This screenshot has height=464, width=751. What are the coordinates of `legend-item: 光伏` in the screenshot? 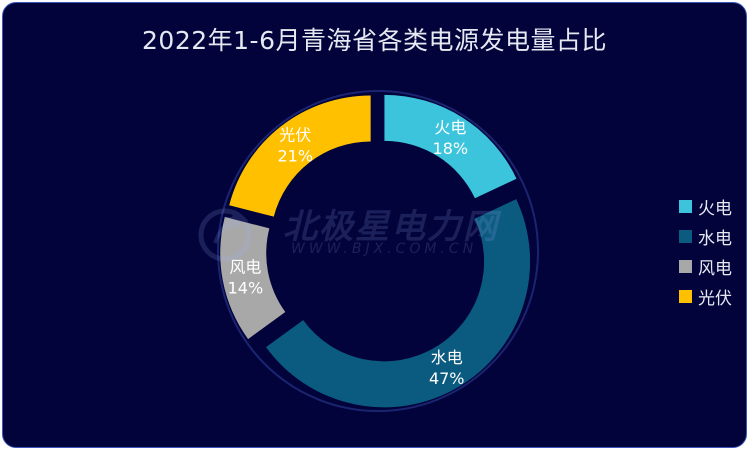 It's located at (705, 296).